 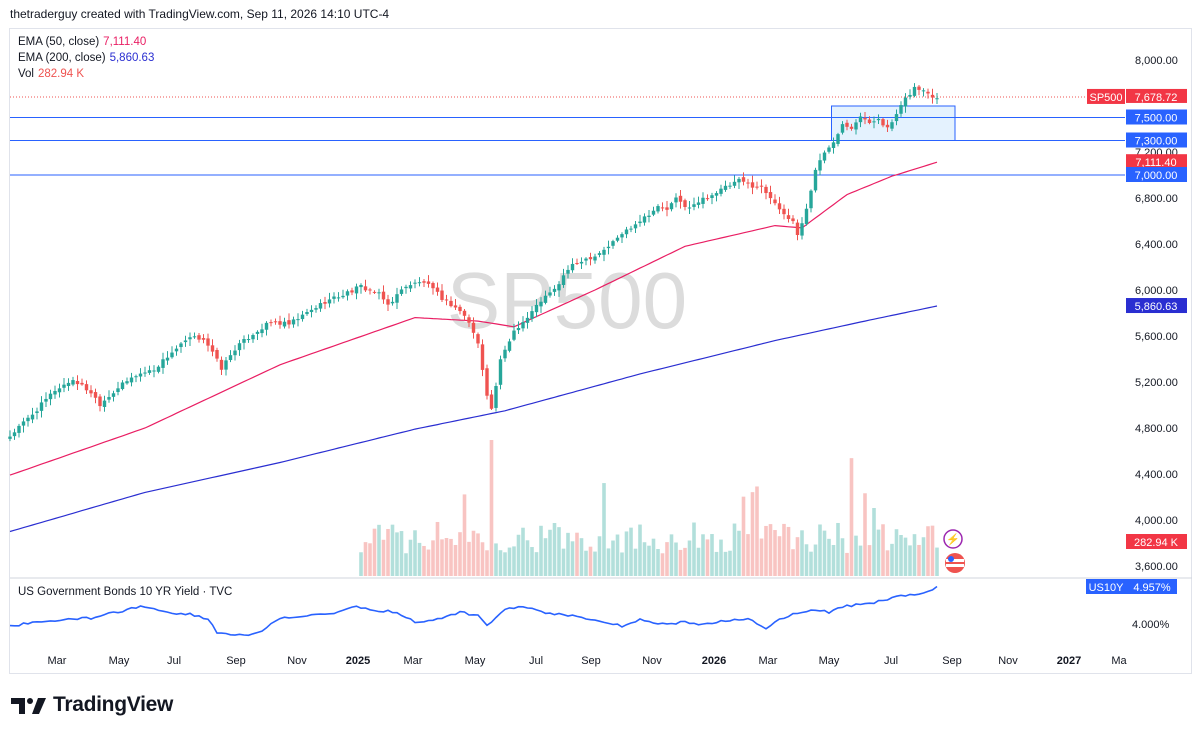 What do you see at coordinates (125, 592) in the screenshot?
I see `lower-pane-title: US Government Bonds 10 YR Yield · TVC` at bounding box center [125, 592].